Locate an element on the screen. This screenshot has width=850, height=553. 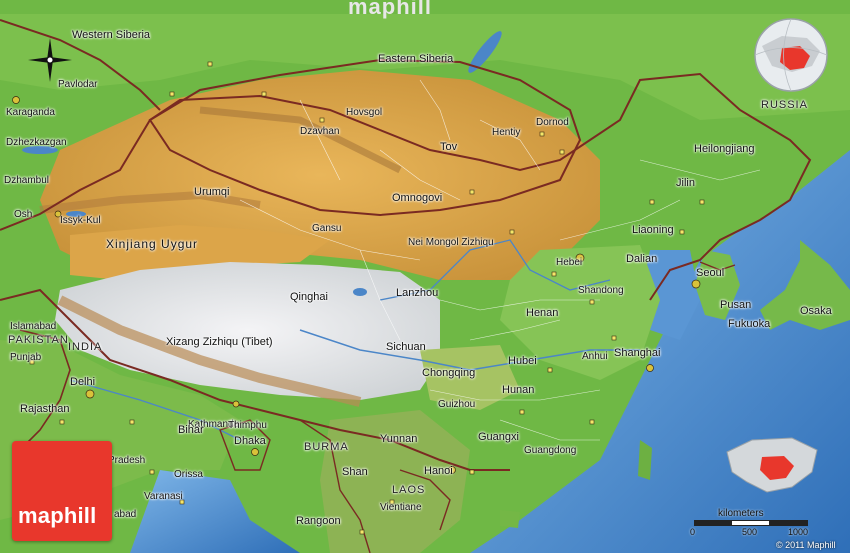
copyright: © 2011 Maphill is located at coordinates (806, 545).